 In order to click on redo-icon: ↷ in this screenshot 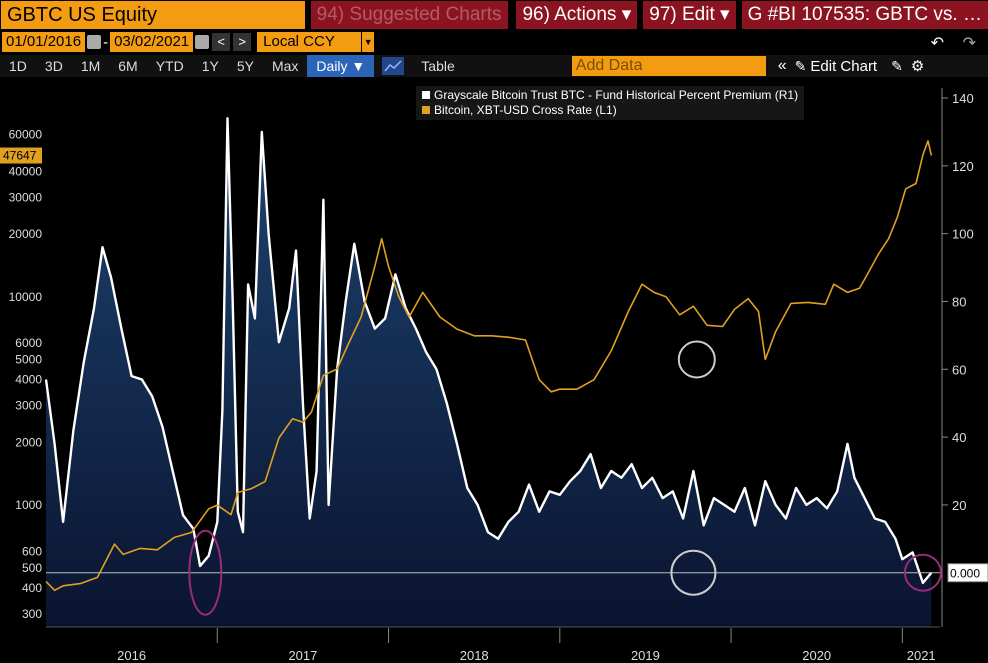, I will do `click(969, 43)`.